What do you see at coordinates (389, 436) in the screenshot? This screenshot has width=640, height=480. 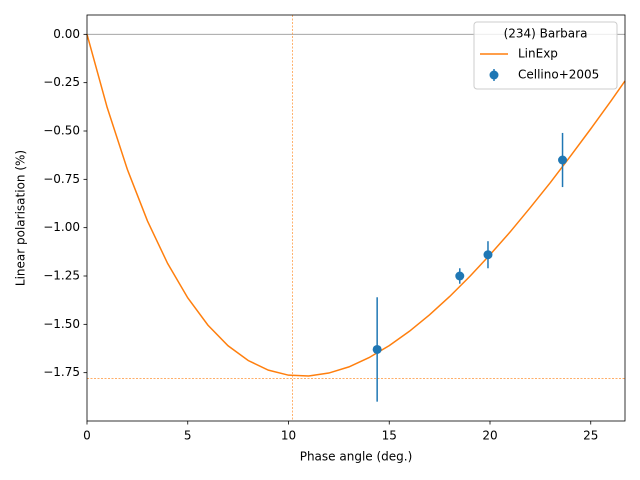 I see `x-tick-label: 15` at bounding box center [389, 436].